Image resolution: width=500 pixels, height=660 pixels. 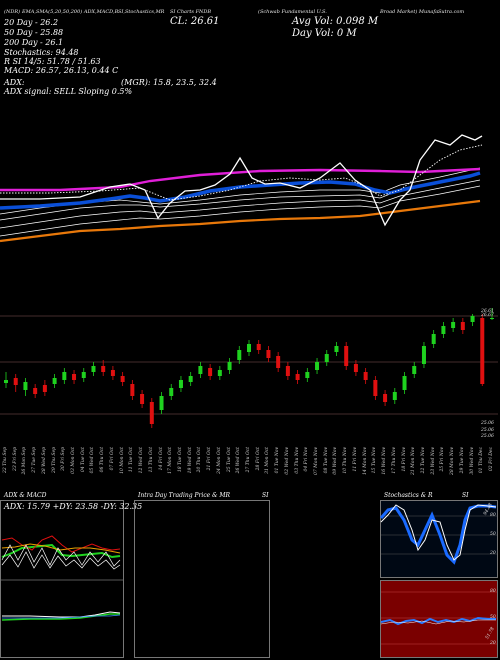 I want to click on macd-label: MACD: 26.57, 26.13, 0.44 C, so click(x=61, y=70).